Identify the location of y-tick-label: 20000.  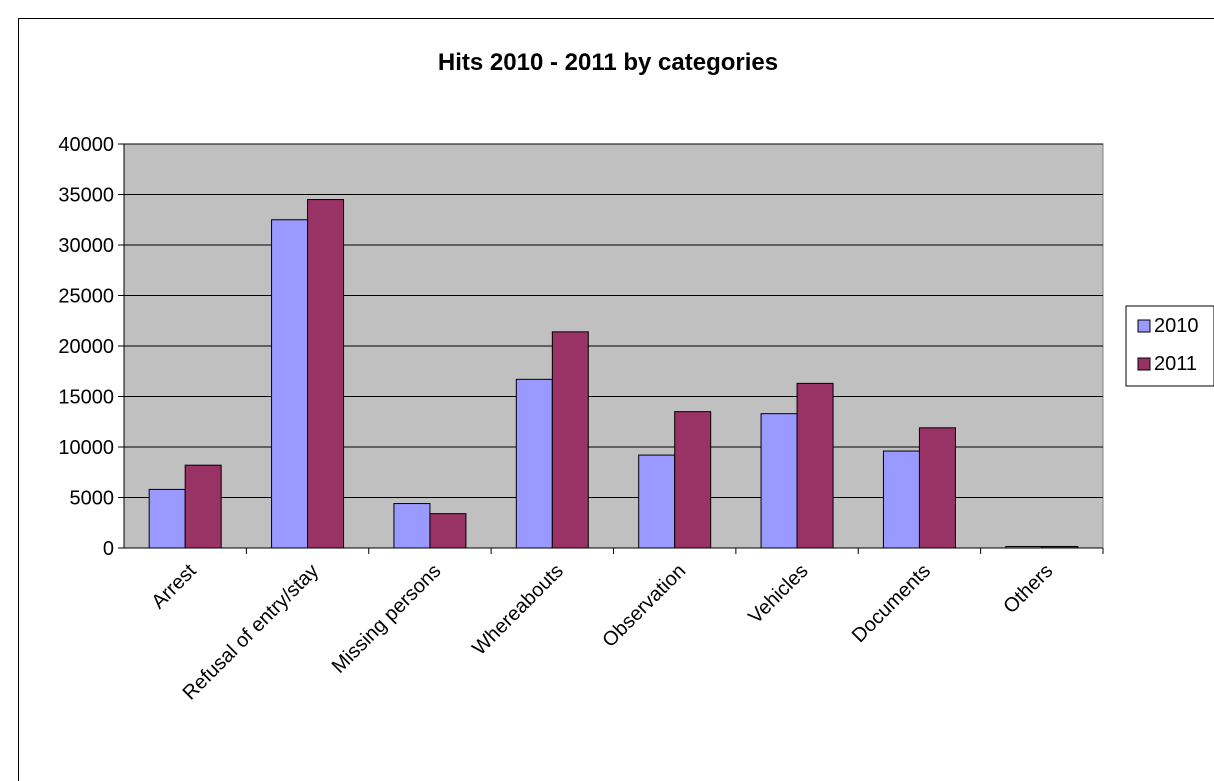
(86, 347).